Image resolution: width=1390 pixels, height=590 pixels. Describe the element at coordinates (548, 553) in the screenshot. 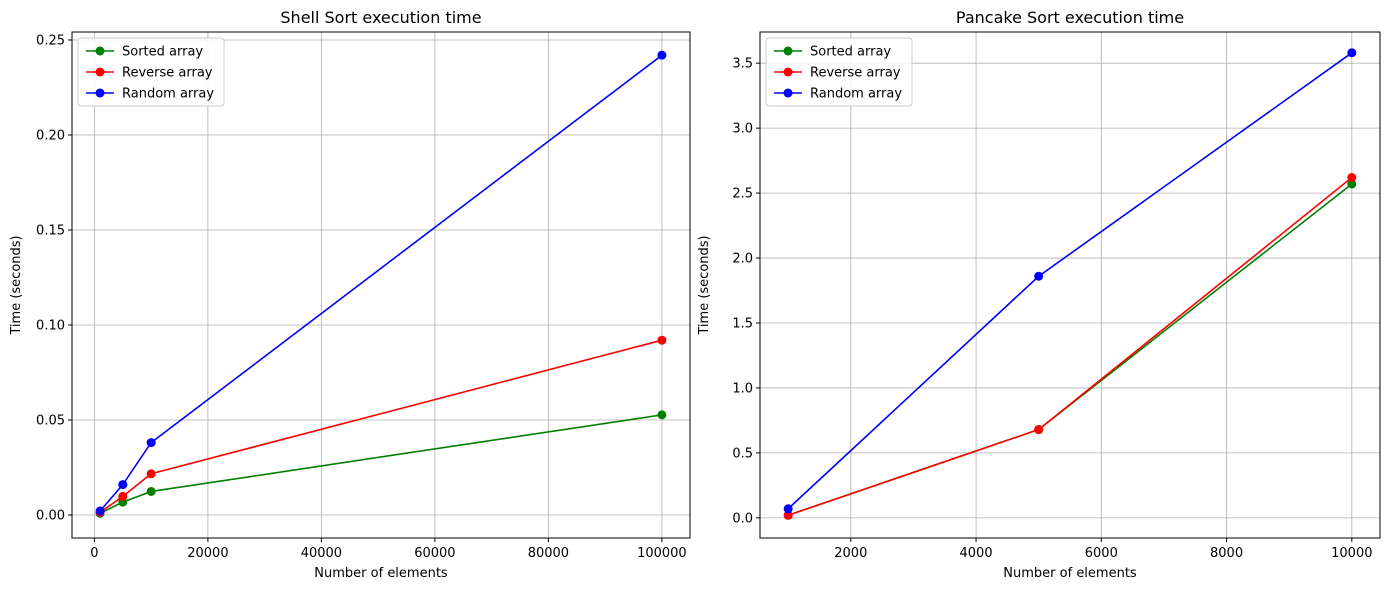

I see `x-tick-label: 80000` at that location.